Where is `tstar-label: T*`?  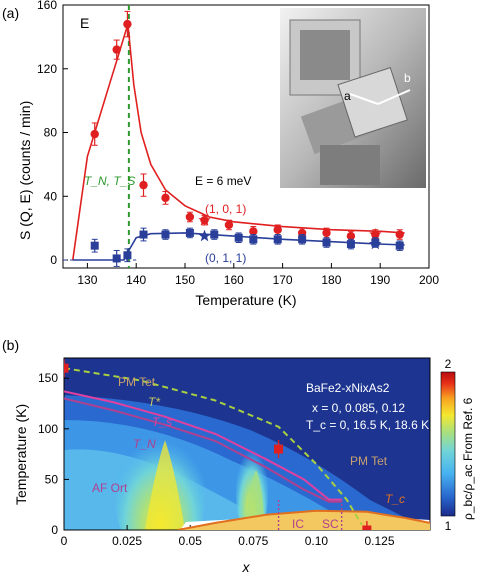 tstar-label: T* is located at coordinates (154, 402).